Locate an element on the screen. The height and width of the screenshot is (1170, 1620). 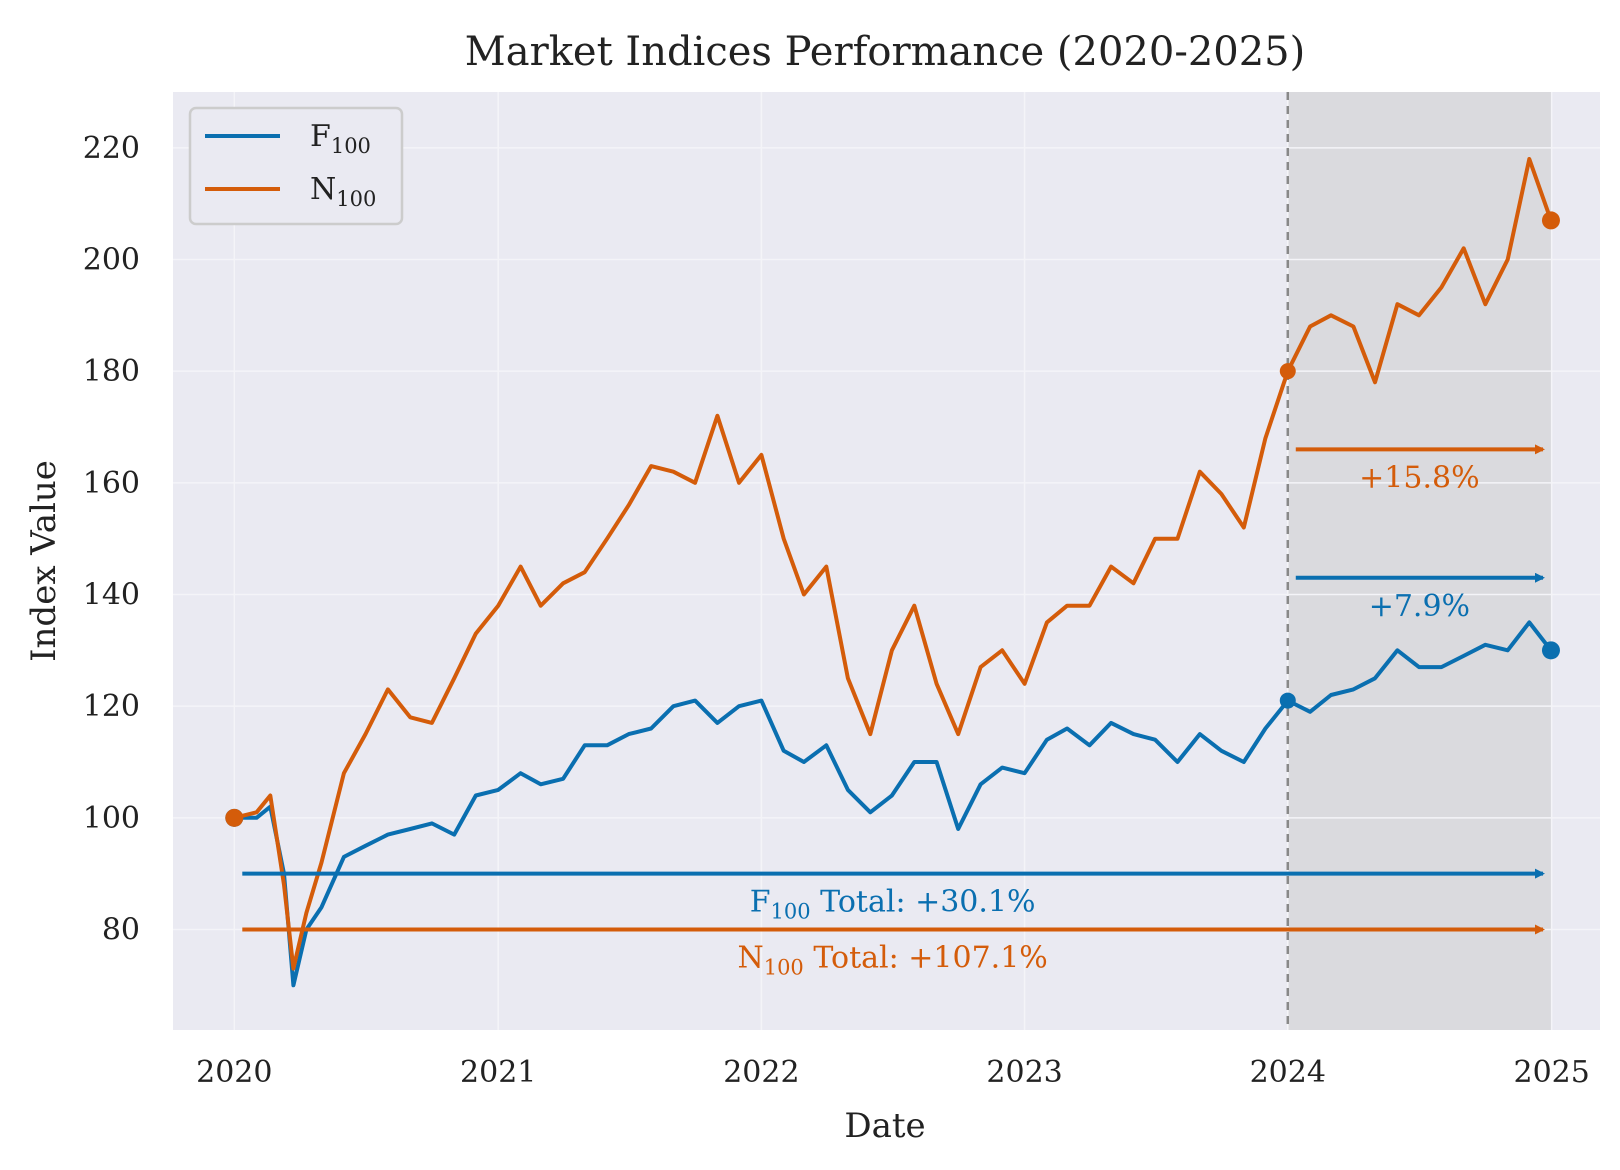
total-label-rest: Total: +107.1% is located at coordinates (926, 958).